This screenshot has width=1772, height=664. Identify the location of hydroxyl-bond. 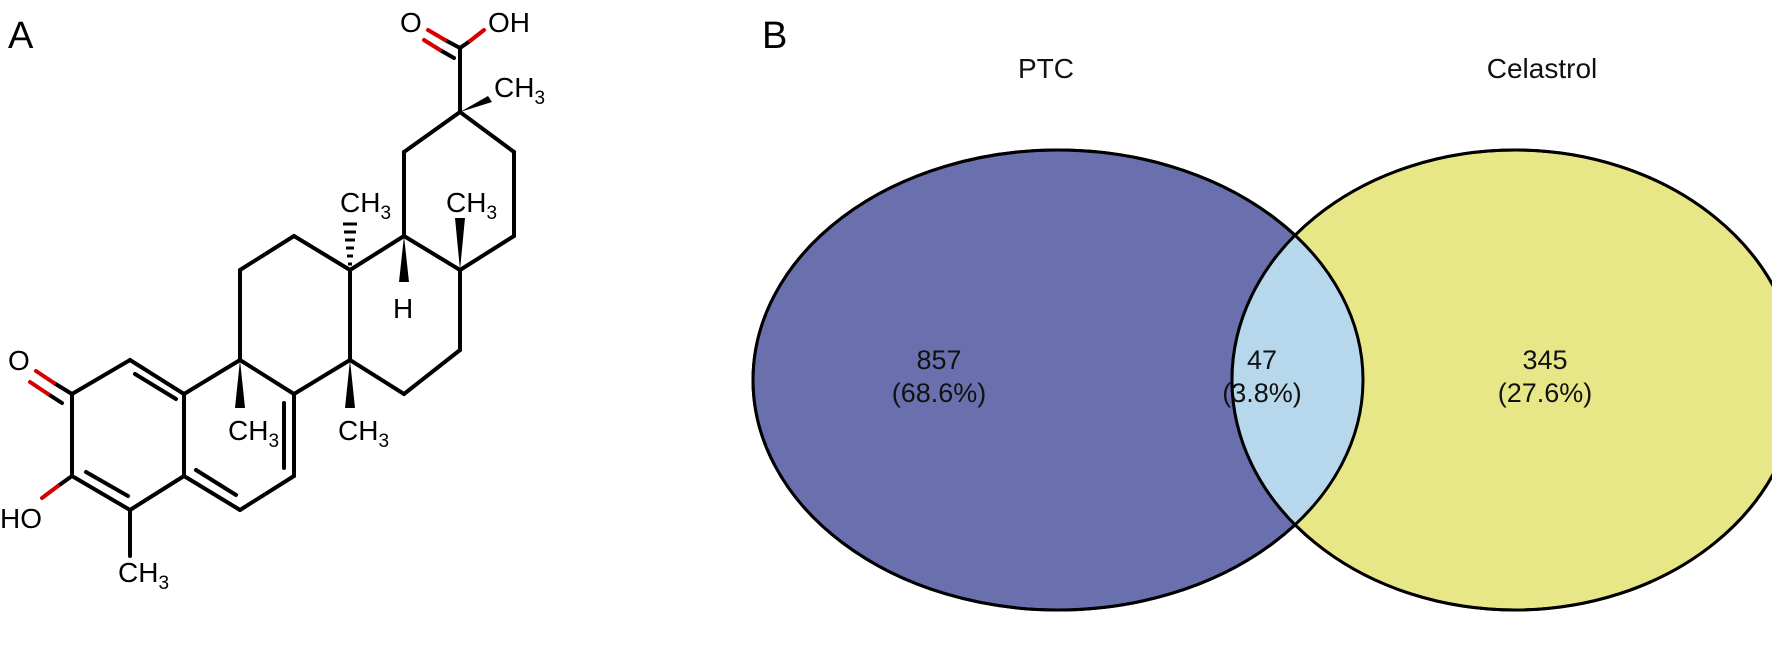
(50, 492).